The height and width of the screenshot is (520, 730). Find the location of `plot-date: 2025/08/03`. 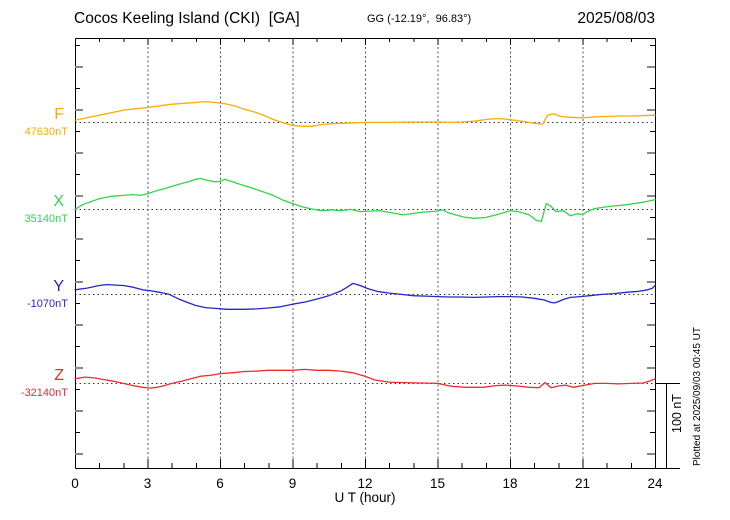

plot-date: 2025/08/03 is located at coordinates (616, 18).